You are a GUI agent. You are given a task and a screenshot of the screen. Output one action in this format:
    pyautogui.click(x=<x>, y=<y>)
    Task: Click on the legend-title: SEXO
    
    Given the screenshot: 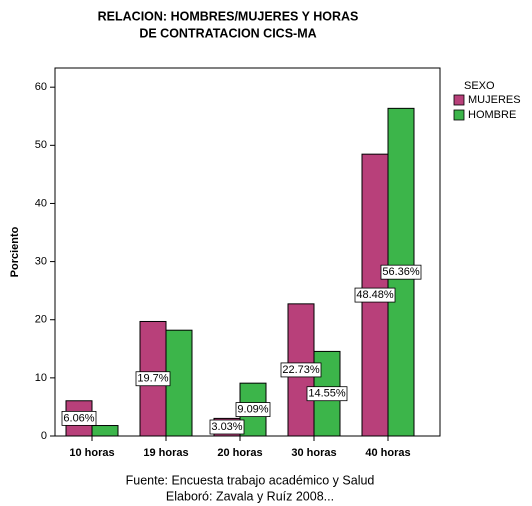 What is the action you would take?
    pyautogui.click(x=479, y=86)
    